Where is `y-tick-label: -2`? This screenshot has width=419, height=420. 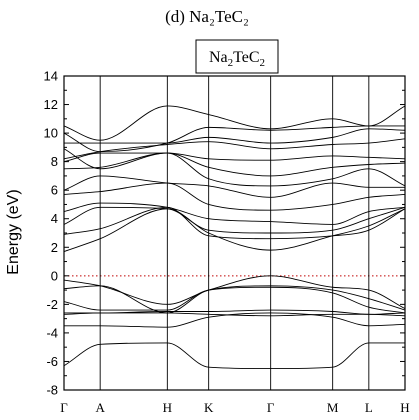 y-tick-label: -2 is located at coordinates (52, 304).